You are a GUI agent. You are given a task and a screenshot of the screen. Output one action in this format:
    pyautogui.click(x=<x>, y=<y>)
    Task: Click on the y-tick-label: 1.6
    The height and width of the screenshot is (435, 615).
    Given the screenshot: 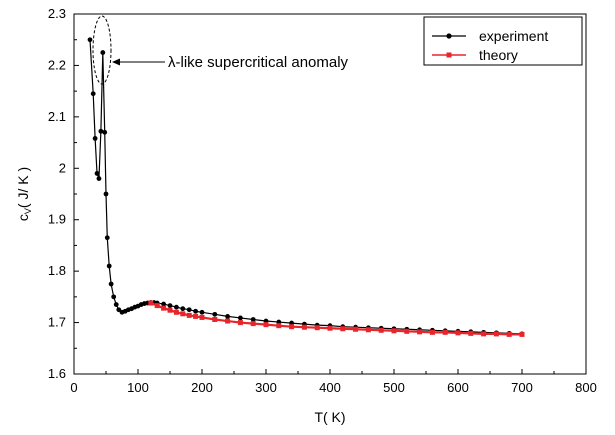 What is the action you would take?
    pyautogui.click(x=57, y=373)
    